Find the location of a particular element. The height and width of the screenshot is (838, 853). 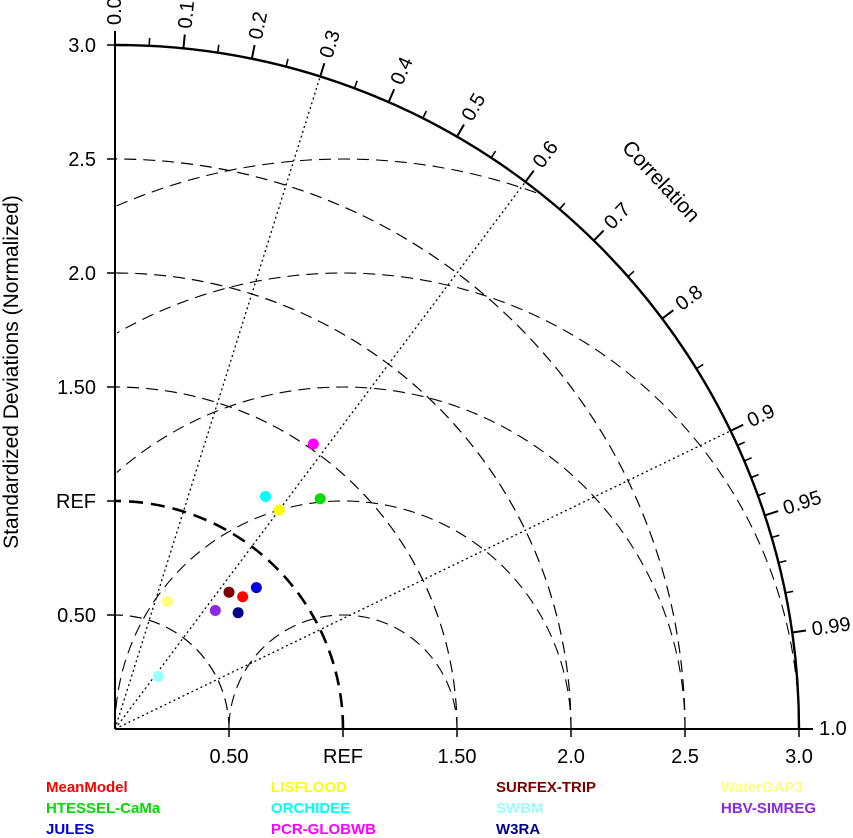

std-dev-arc is located at coordinates (172, 672).